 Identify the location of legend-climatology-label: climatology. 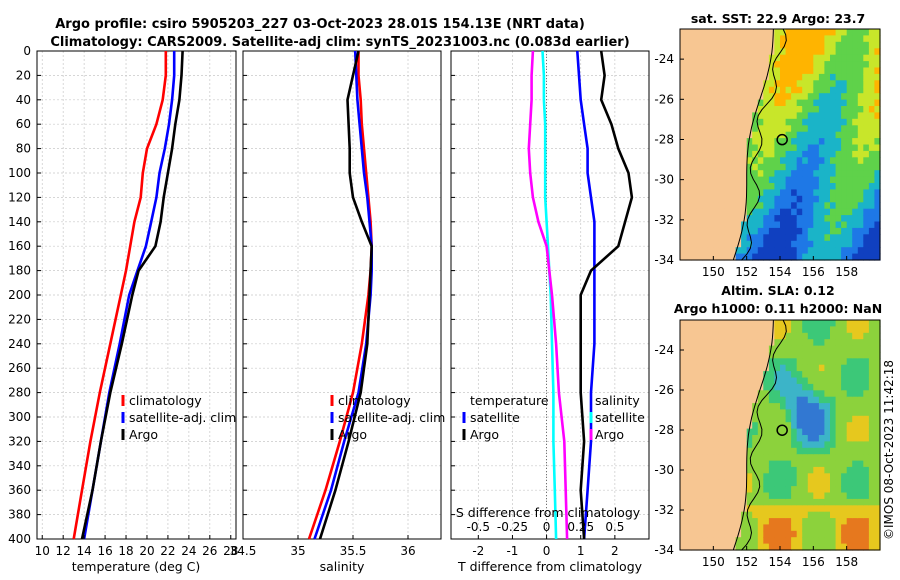
(374, 400).